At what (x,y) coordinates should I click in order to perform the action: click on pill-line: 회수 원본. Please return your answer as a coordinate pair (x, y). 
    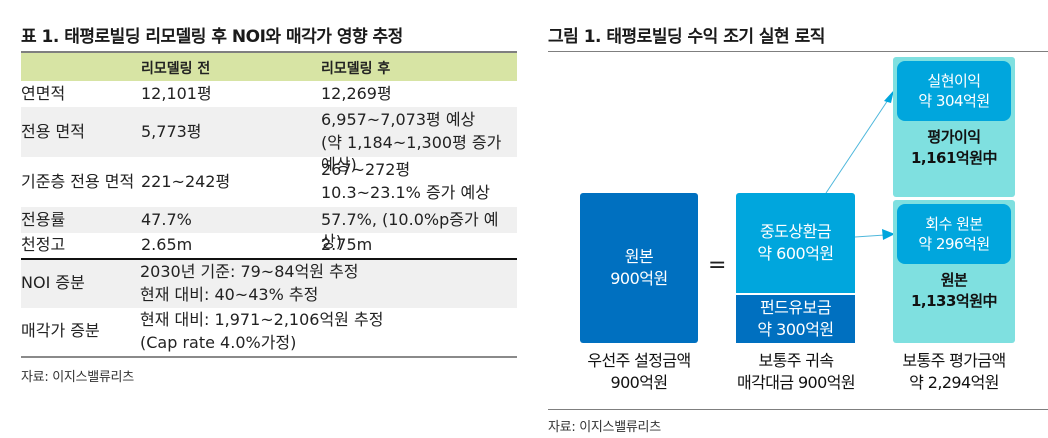
    Looking at the image, I should click on (954, 224).